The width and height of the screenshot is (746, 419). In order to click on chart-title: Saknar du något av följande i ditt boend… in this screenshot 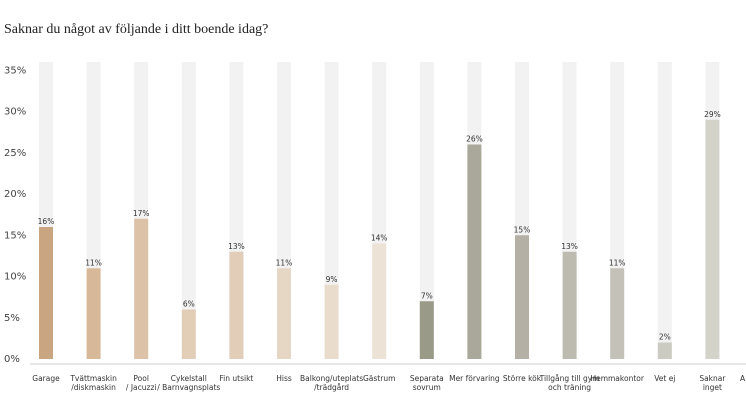, I will do `click(136, 29)`.